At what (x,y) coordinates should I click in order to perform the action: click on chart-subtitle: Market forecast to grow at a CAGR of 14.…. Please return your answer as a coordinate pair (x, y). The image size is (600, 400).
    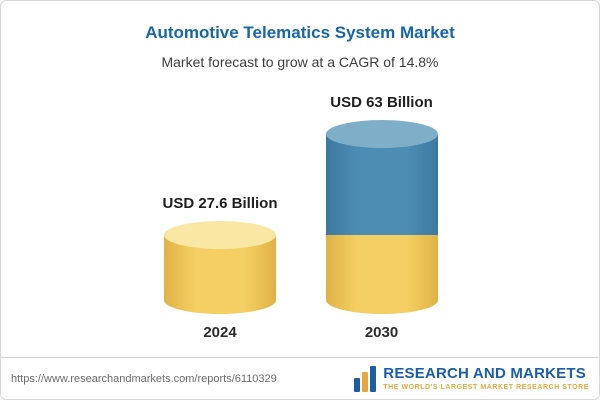
    Looking at the image, I should click on (300, 62).